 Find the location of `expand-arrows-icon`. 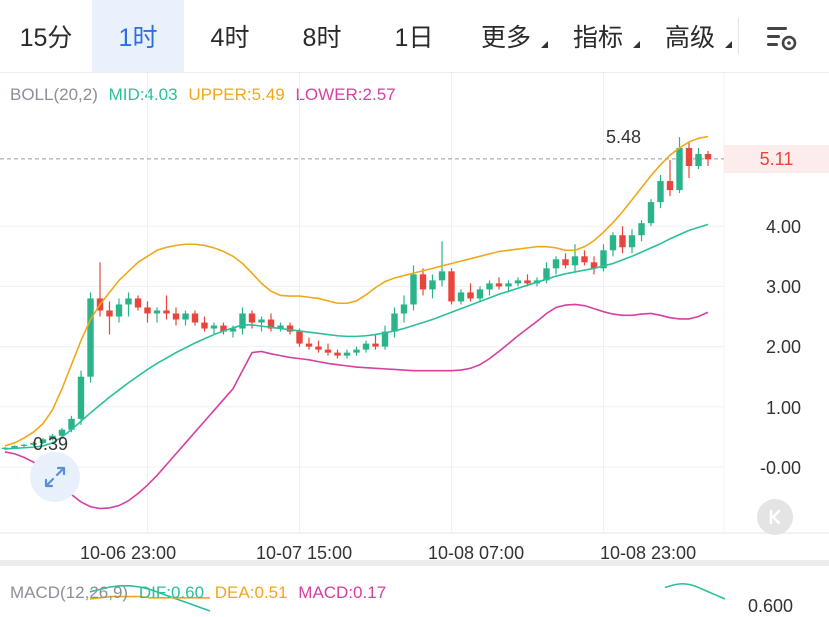

expand-arrows-icon is located at coordinates (55, 477).